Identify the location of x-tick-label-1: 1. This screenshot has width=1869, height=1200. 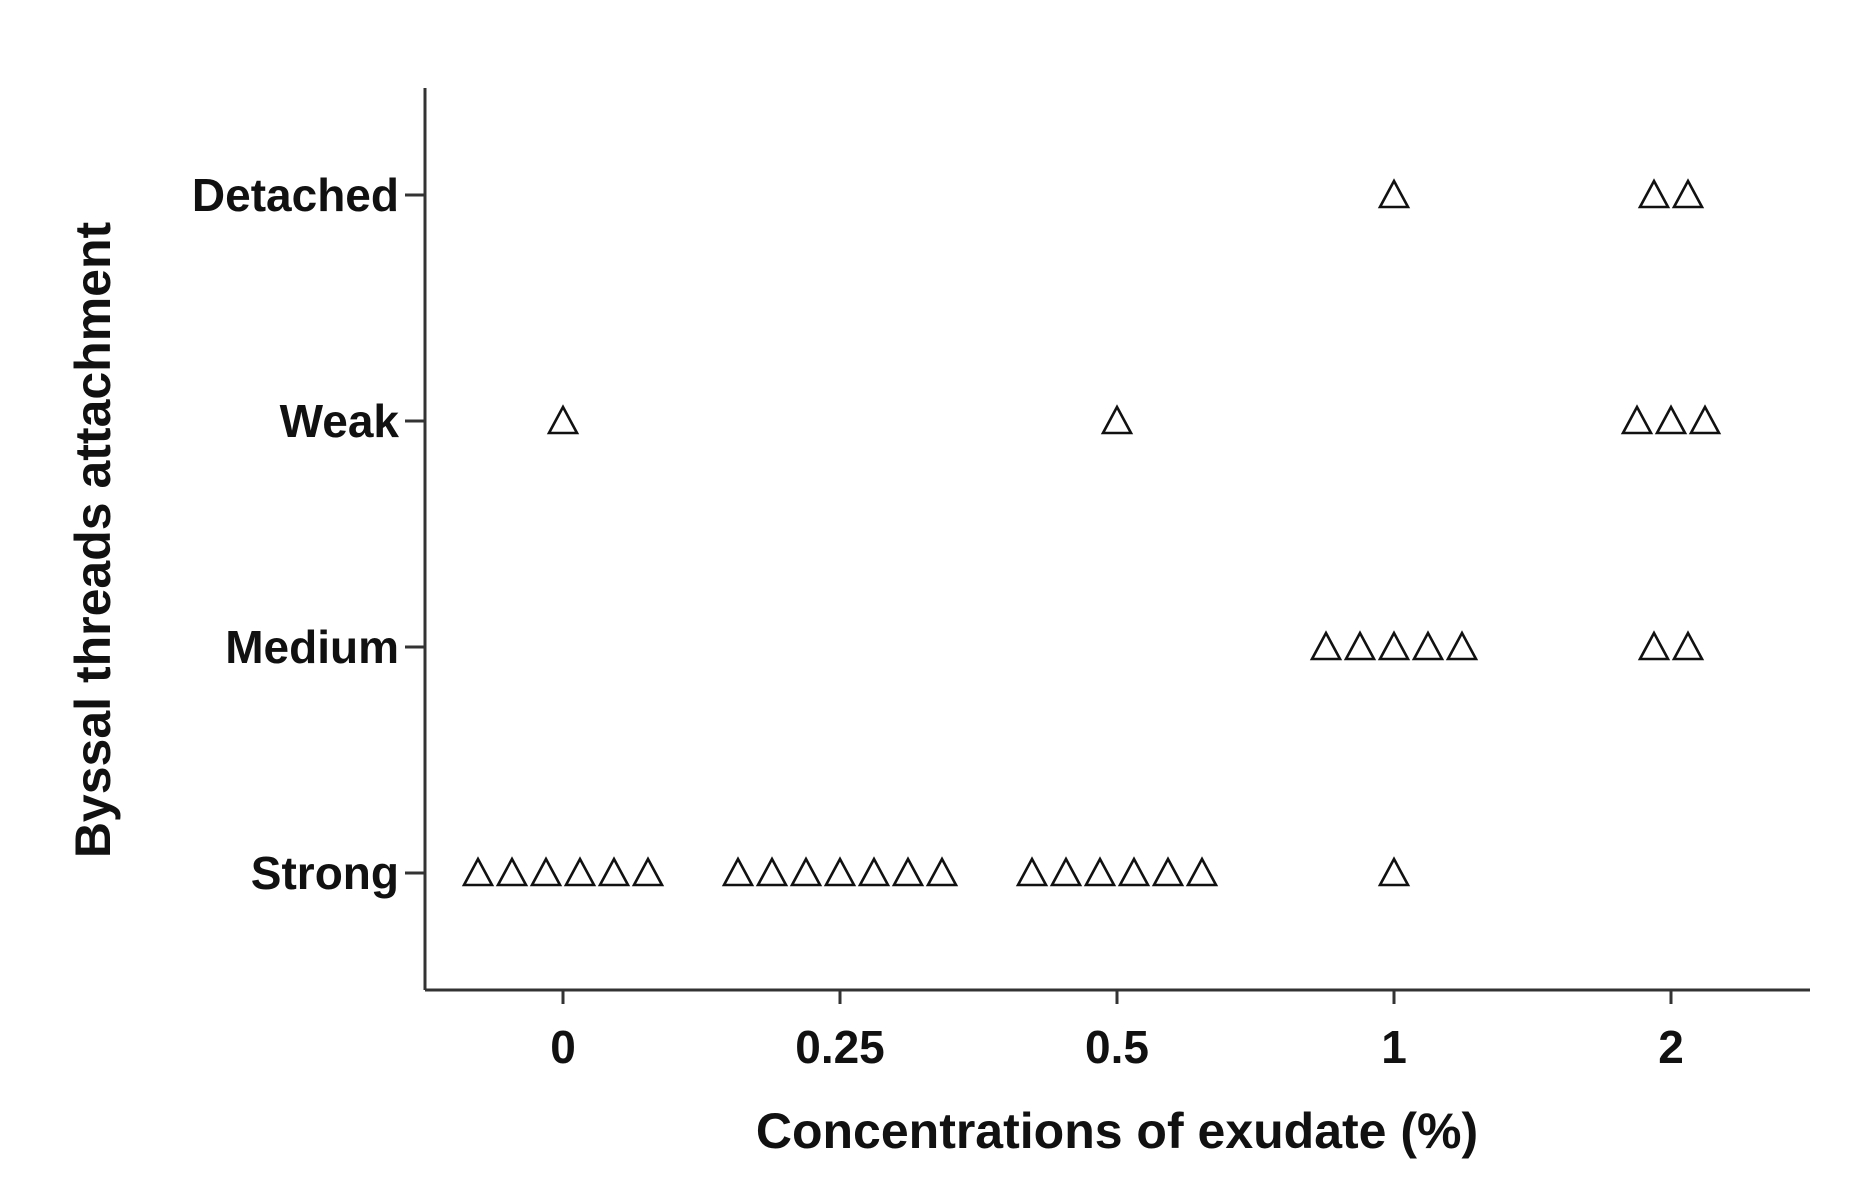
(1394, 1047).